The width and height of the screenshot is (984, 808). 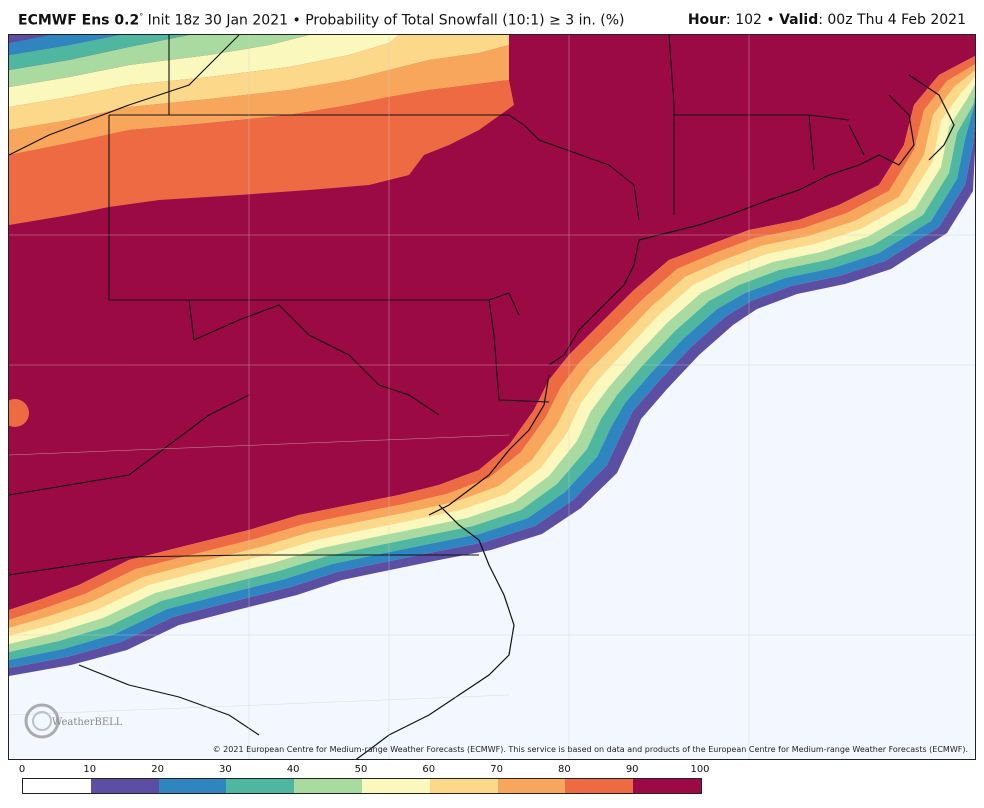 I want to click on valid-info: Hour: 102 • Valid: 00z Thu 4 Feb 2021, so click(x=827, y=20).